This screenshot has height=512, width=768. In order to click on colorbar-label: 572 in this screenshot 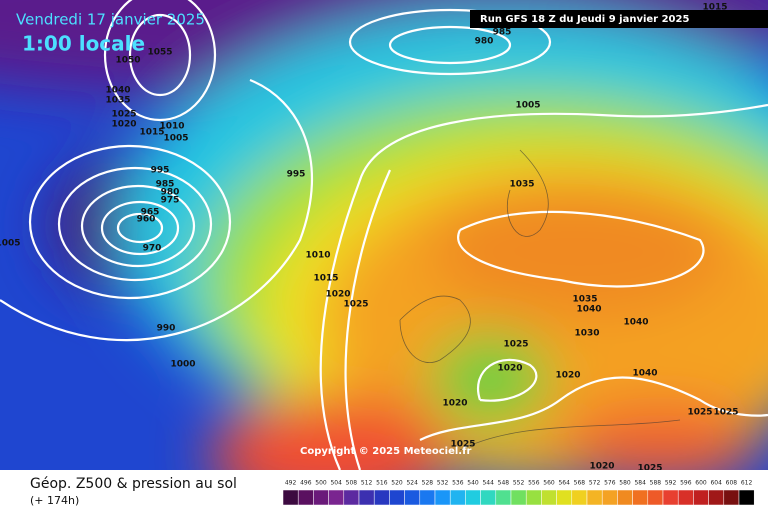, I will do `click(595, 483)`.